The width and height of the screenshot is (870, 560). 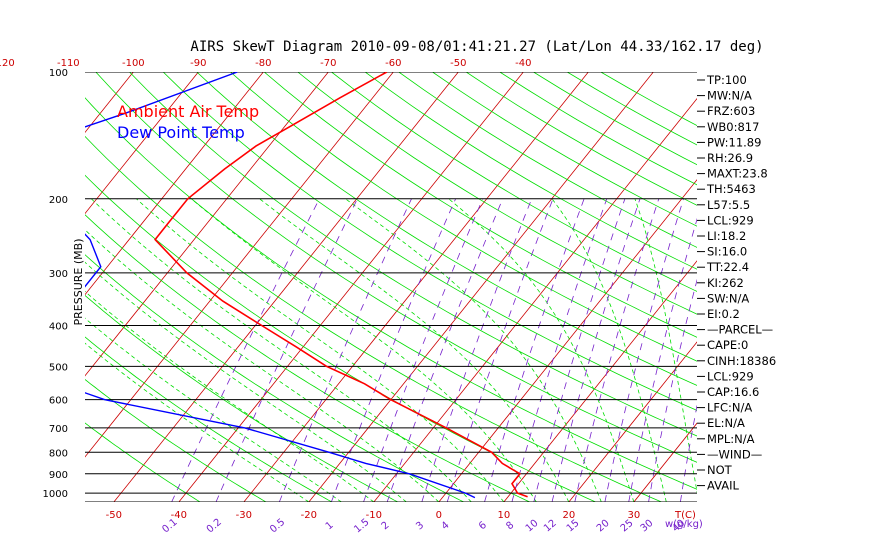 What do you see at coordinates (740, 330) in the screenshot?
I see `side-panel-item: —PARCEL—` at bounding box center [740, 330].